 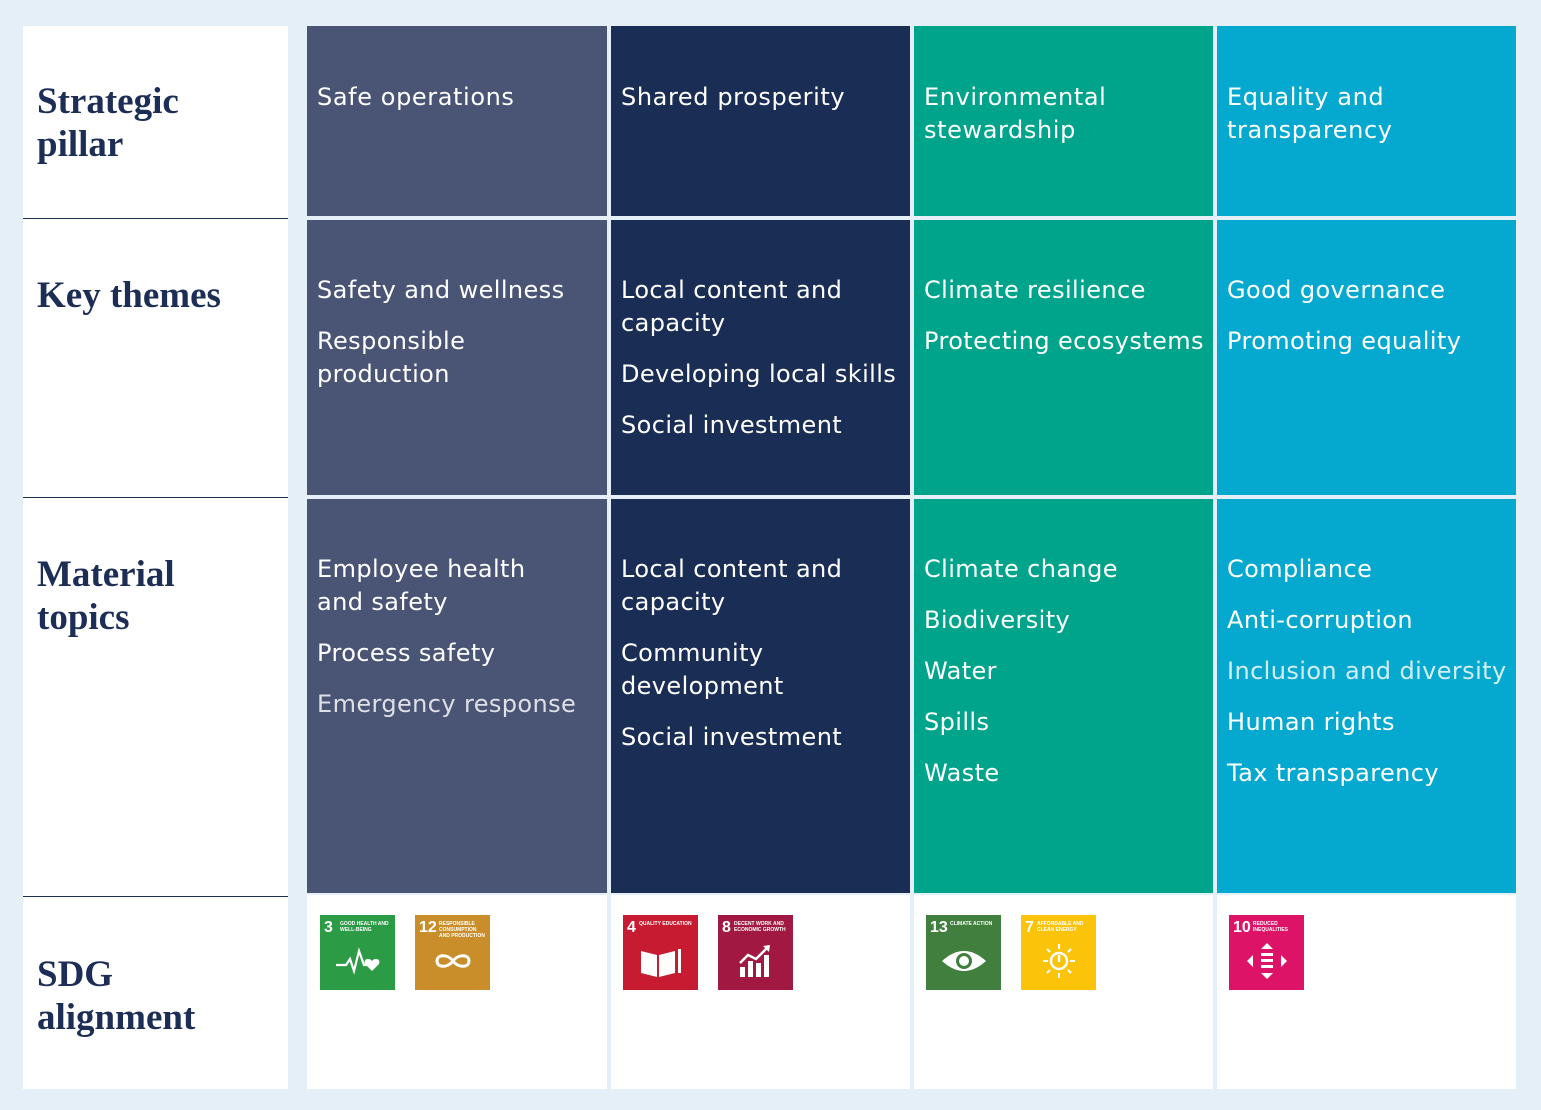 I want to click on list-item: Responsible production, so click(x=391, y=357).